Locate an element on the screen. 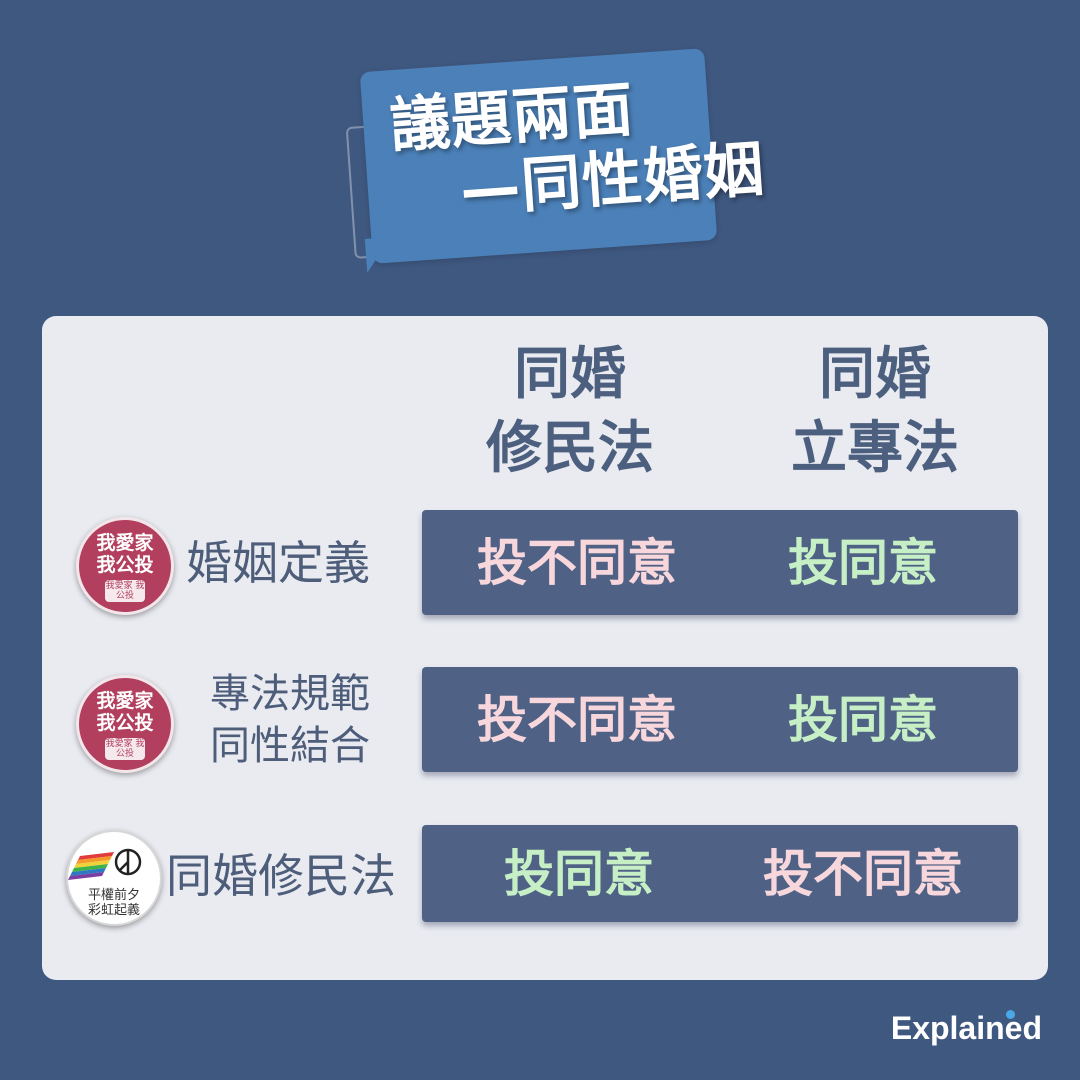 The width and height of the screenshot is (1080, 1080). row-label-line1: 專法規範 is located at coordinates (290, 694).